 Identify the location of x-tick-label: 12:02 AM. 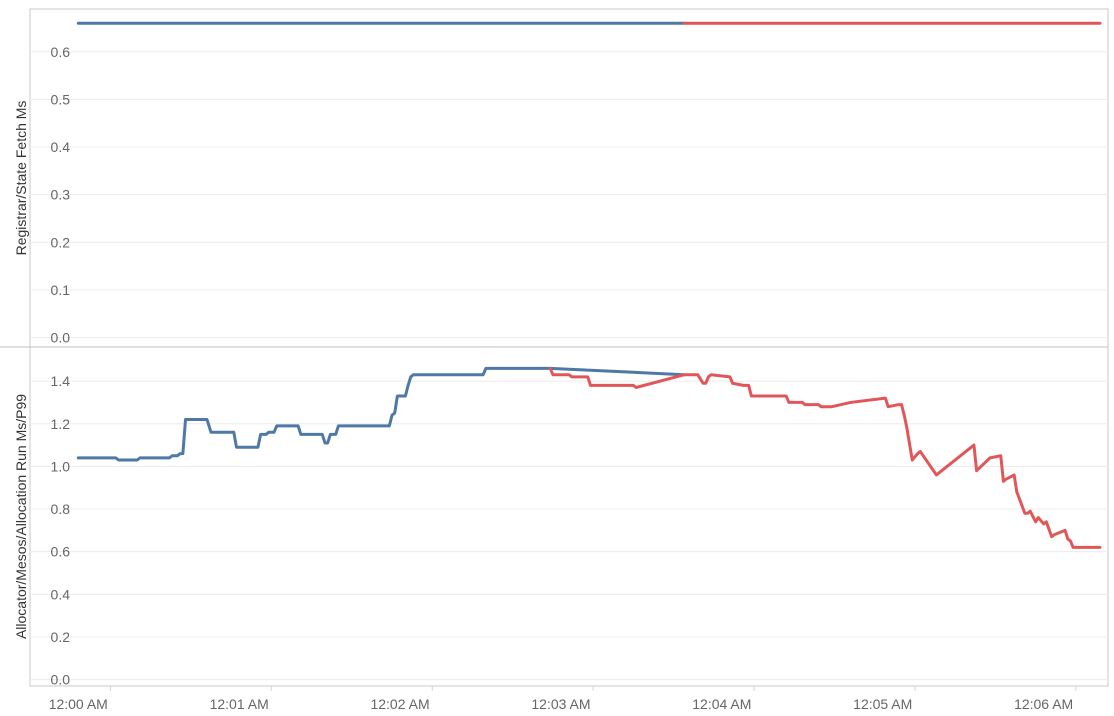
(399, 704).